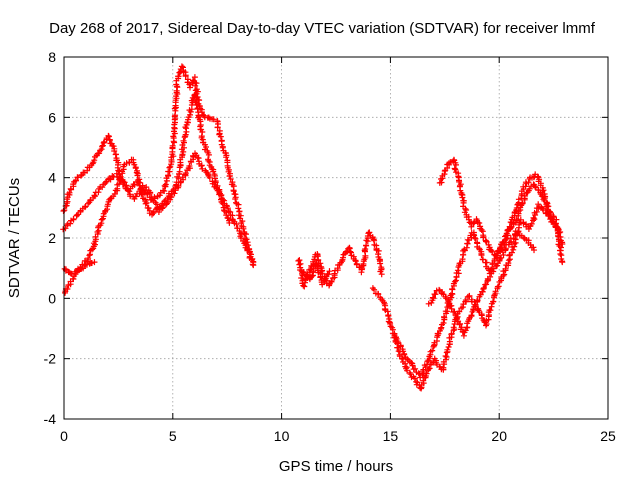 This screenshot has width=640, height=480. I want to click on series-track-a, so click(158, 166).